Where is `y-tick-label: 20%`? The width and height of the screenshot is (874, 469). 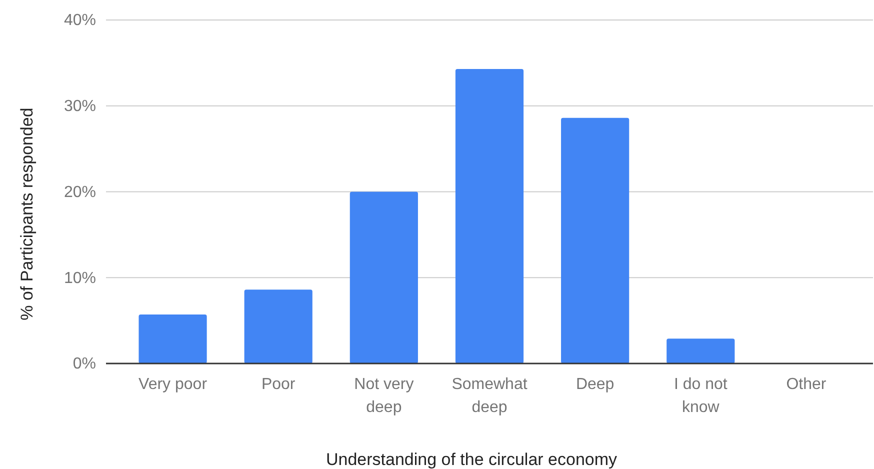
y-tick-label: 20% is located at coordinates (80, 192).